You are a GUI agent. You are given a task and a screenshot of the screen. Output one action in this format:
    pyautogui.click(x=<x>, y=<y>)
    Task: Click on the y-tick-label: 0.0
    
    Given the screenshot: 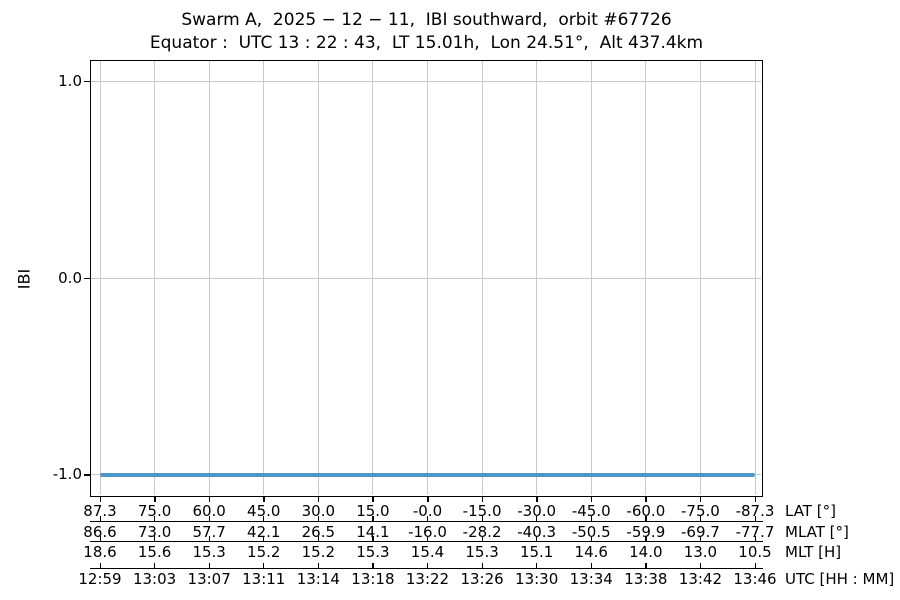 What is the action you would take?
    pyautogui.click(x=70, y=277)
    